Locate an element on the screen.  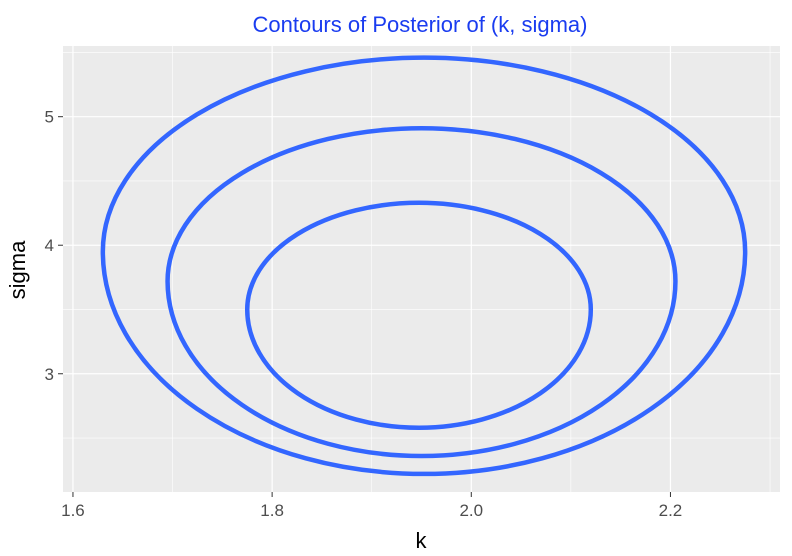
y-axis-title: sigma is located at coordinates (17, 269).